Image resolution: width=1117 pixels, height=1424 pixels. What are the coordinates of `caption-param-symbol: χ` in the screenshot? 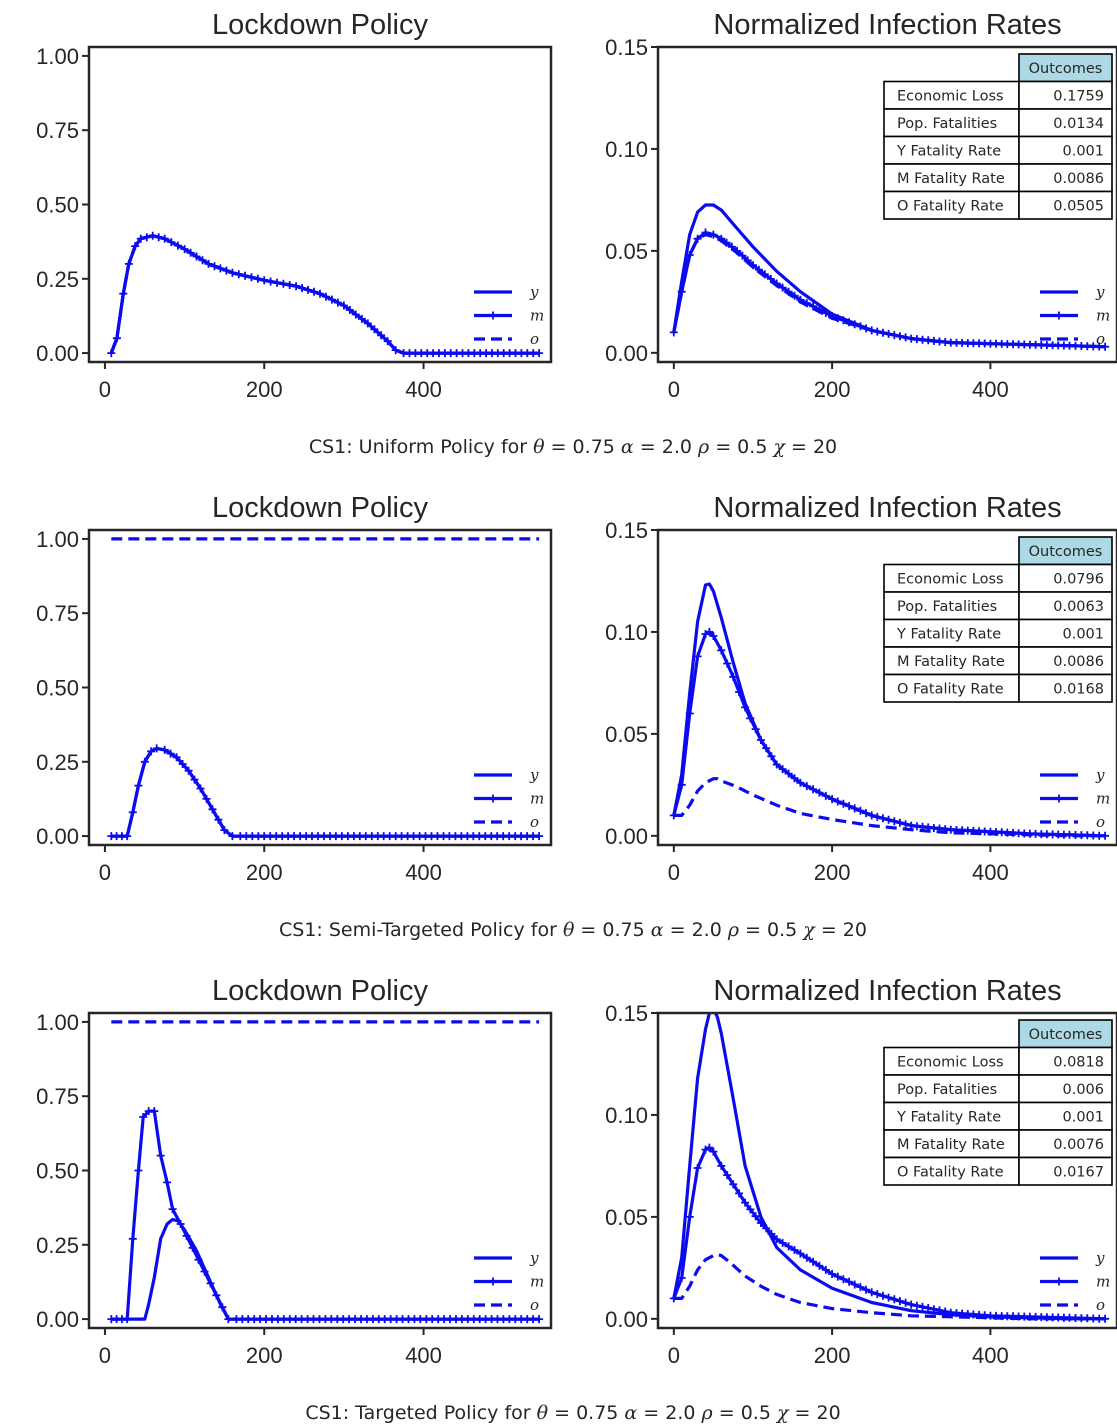 It's located at (780, 1413).